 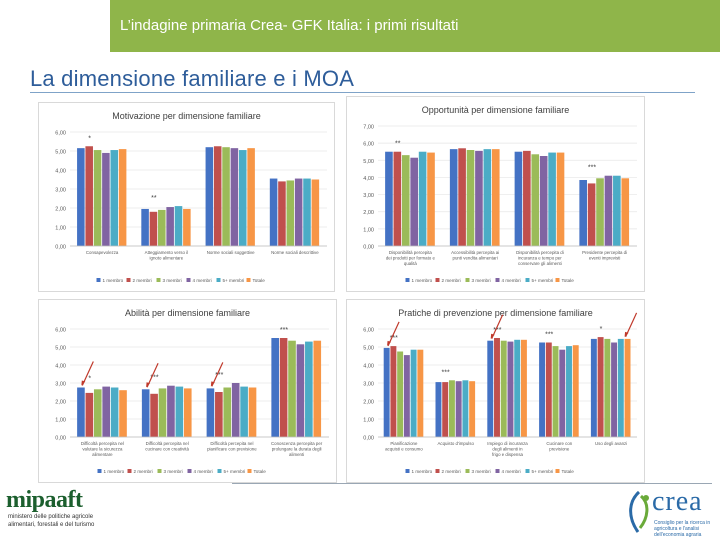 I want to click on x-category-line: frigo e dispensa, so click(x=508, y=454).